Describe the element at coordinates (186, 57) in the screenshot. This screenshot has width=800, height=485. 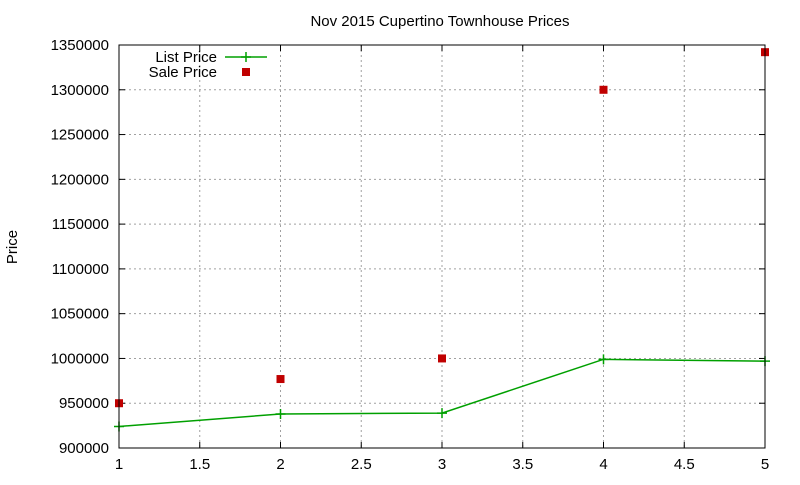
I see `legend-label: List Price` at that location.